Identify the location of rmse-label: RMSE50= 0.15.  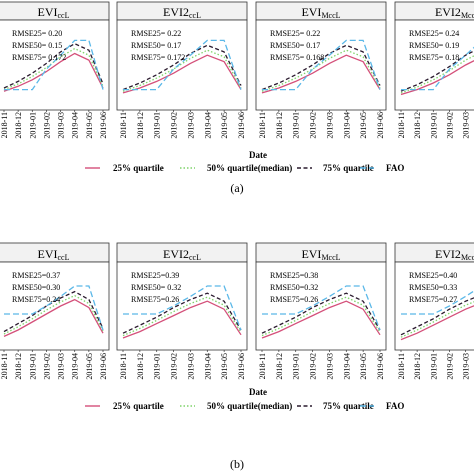
(37, 45).